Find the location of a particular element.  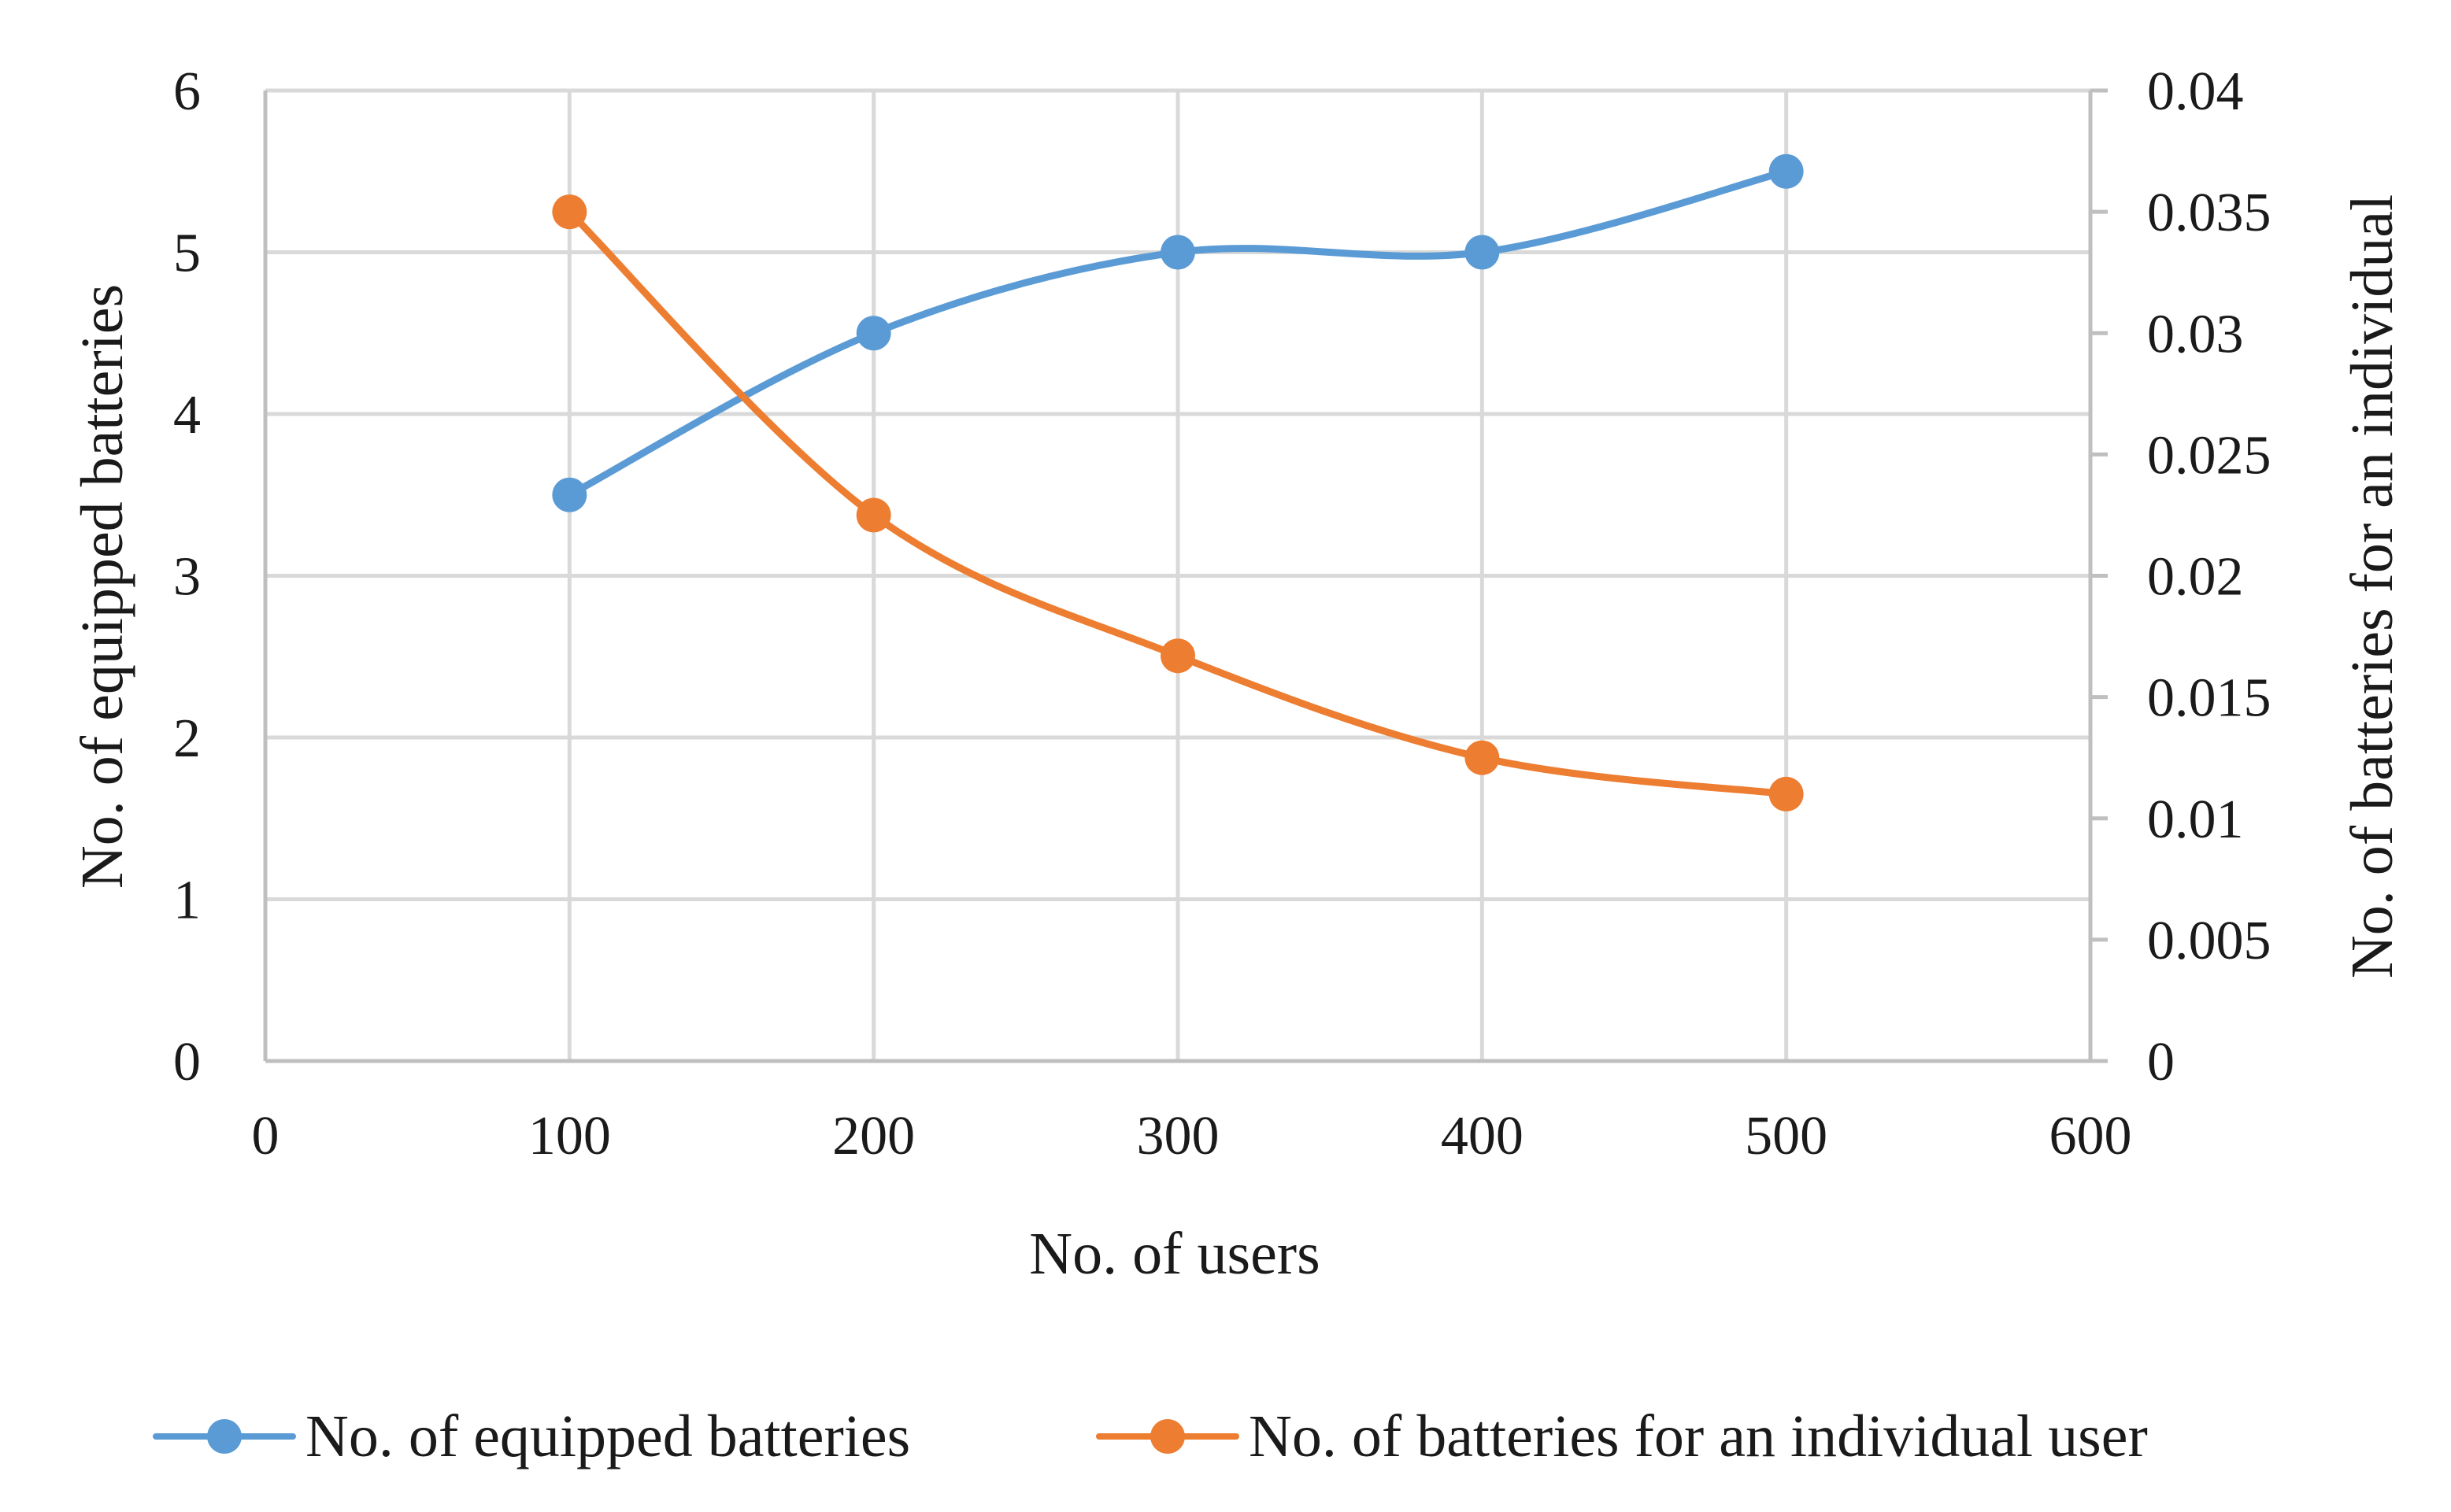

y2-tick-label: 0 is located at coordinates (2161, 1062).